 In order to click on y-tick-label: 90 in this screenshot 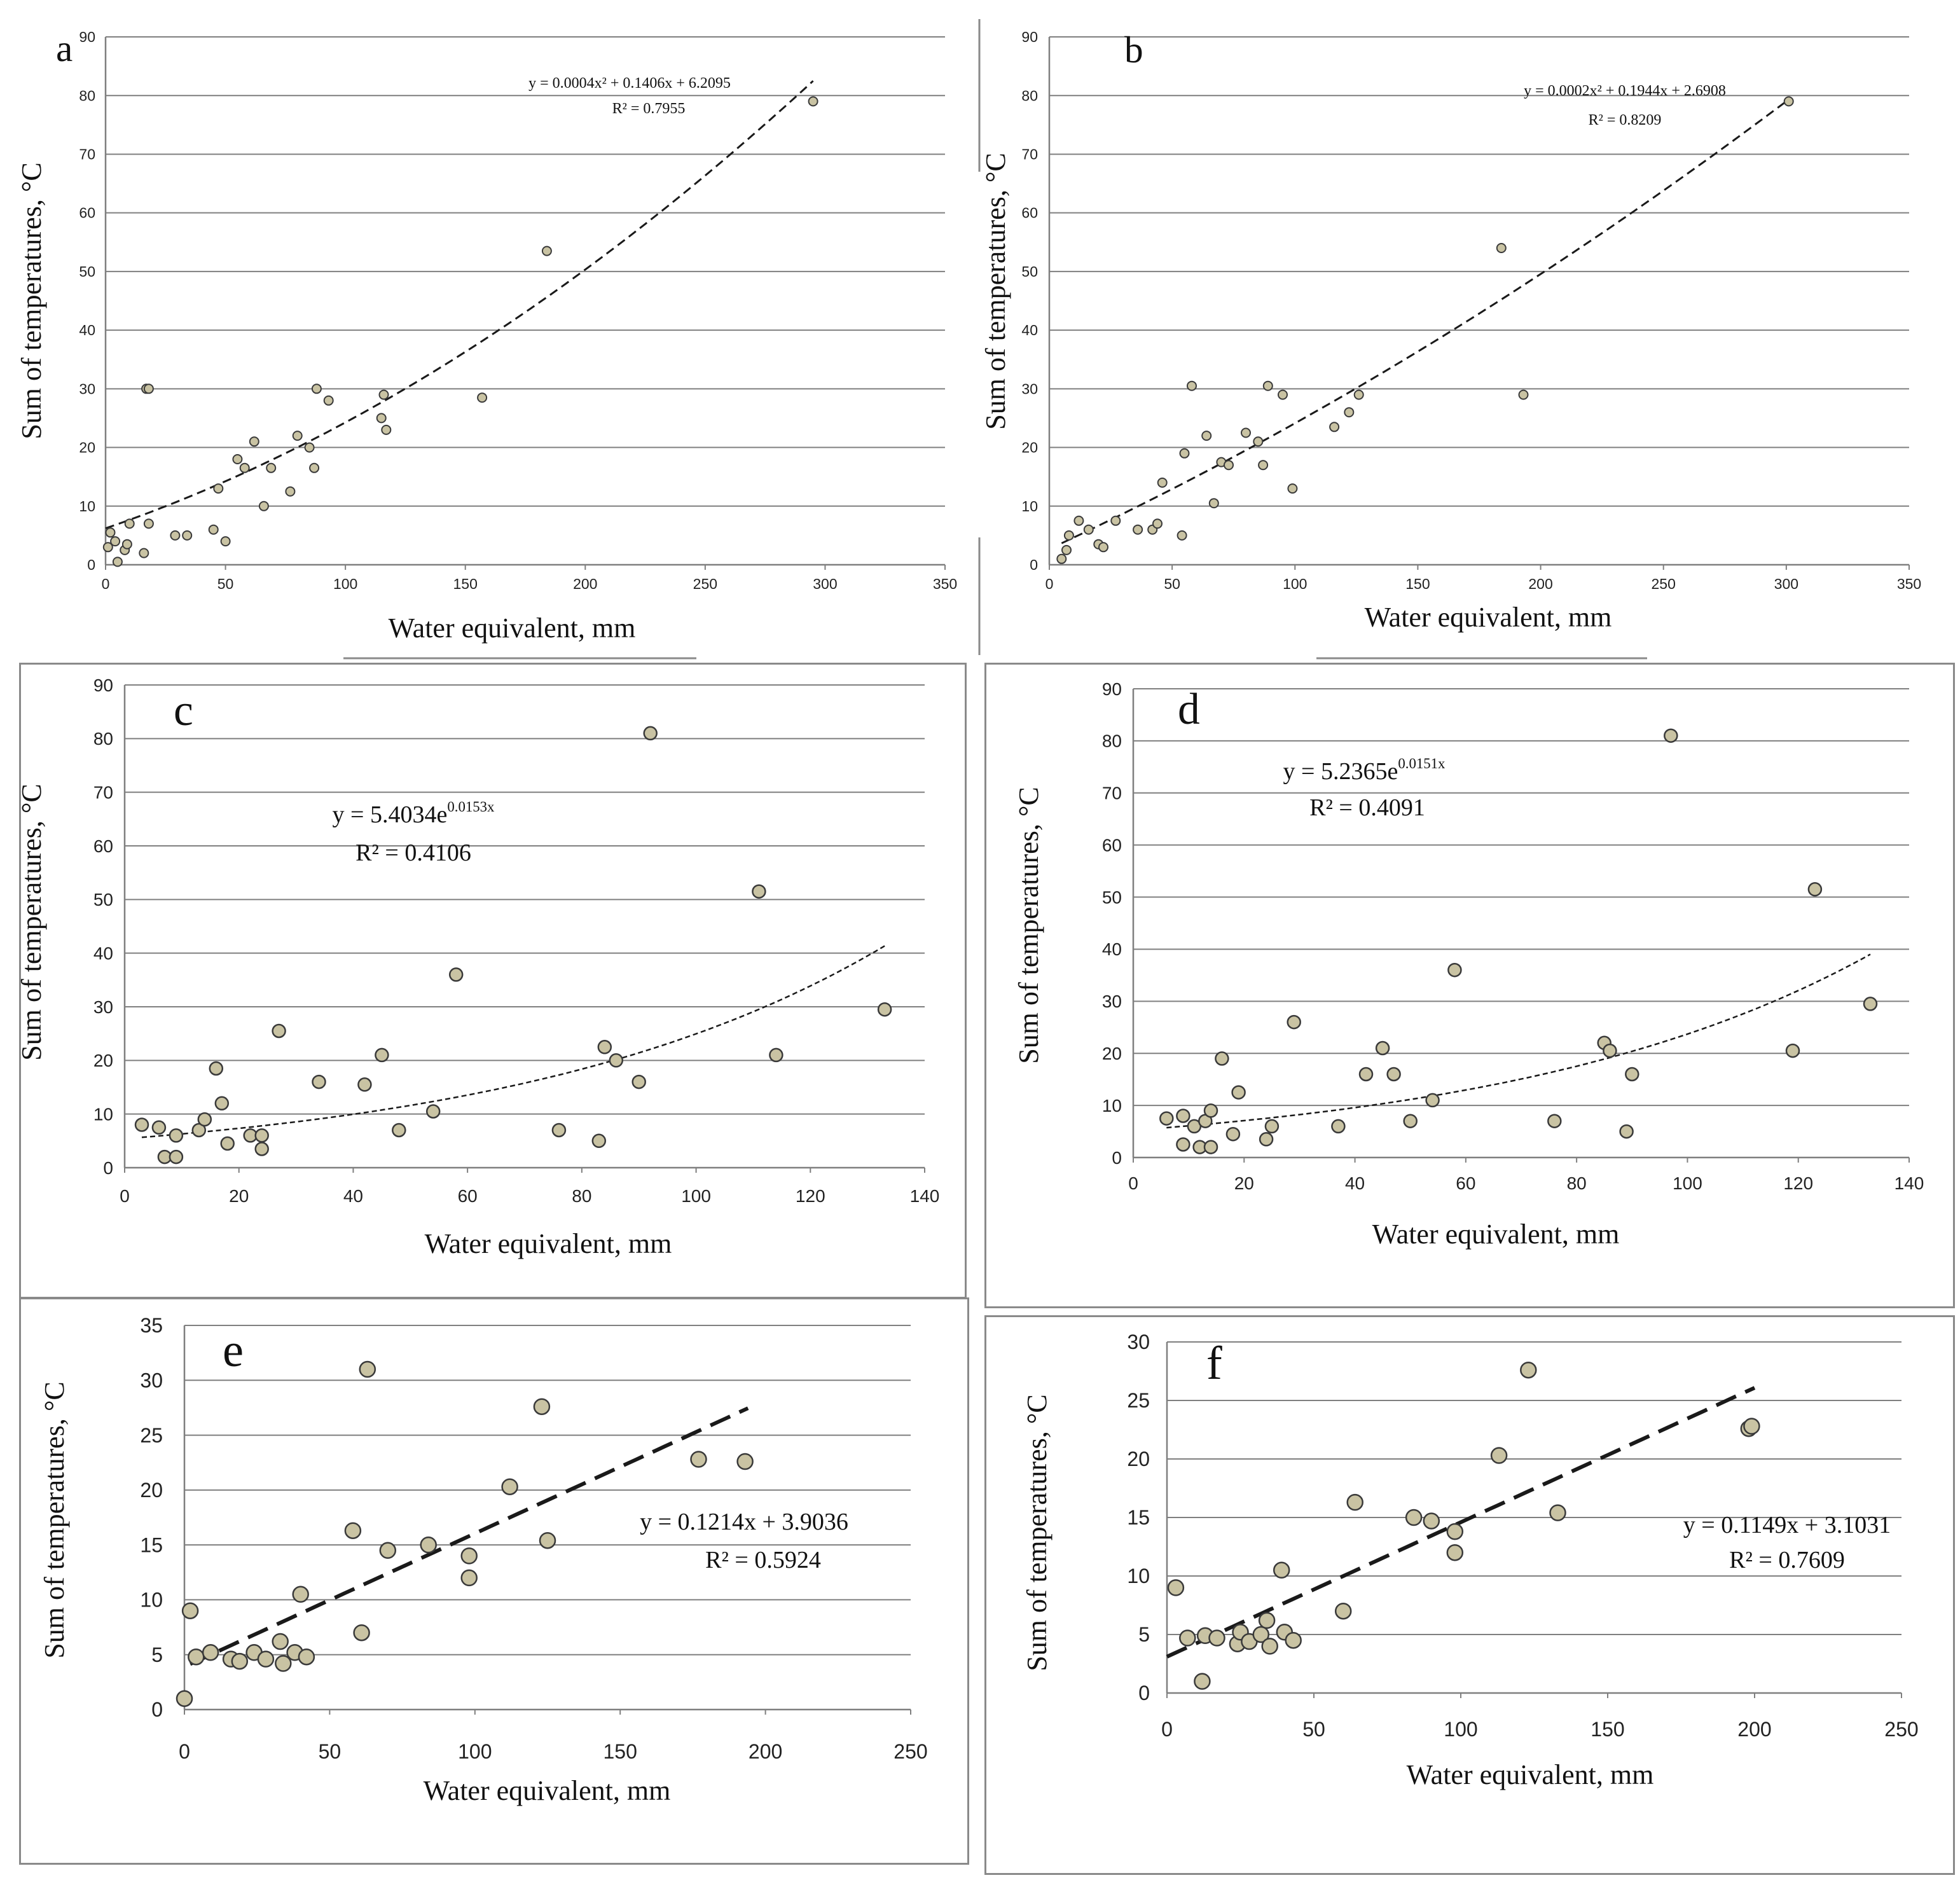, I will do `click(1029, 37)`.